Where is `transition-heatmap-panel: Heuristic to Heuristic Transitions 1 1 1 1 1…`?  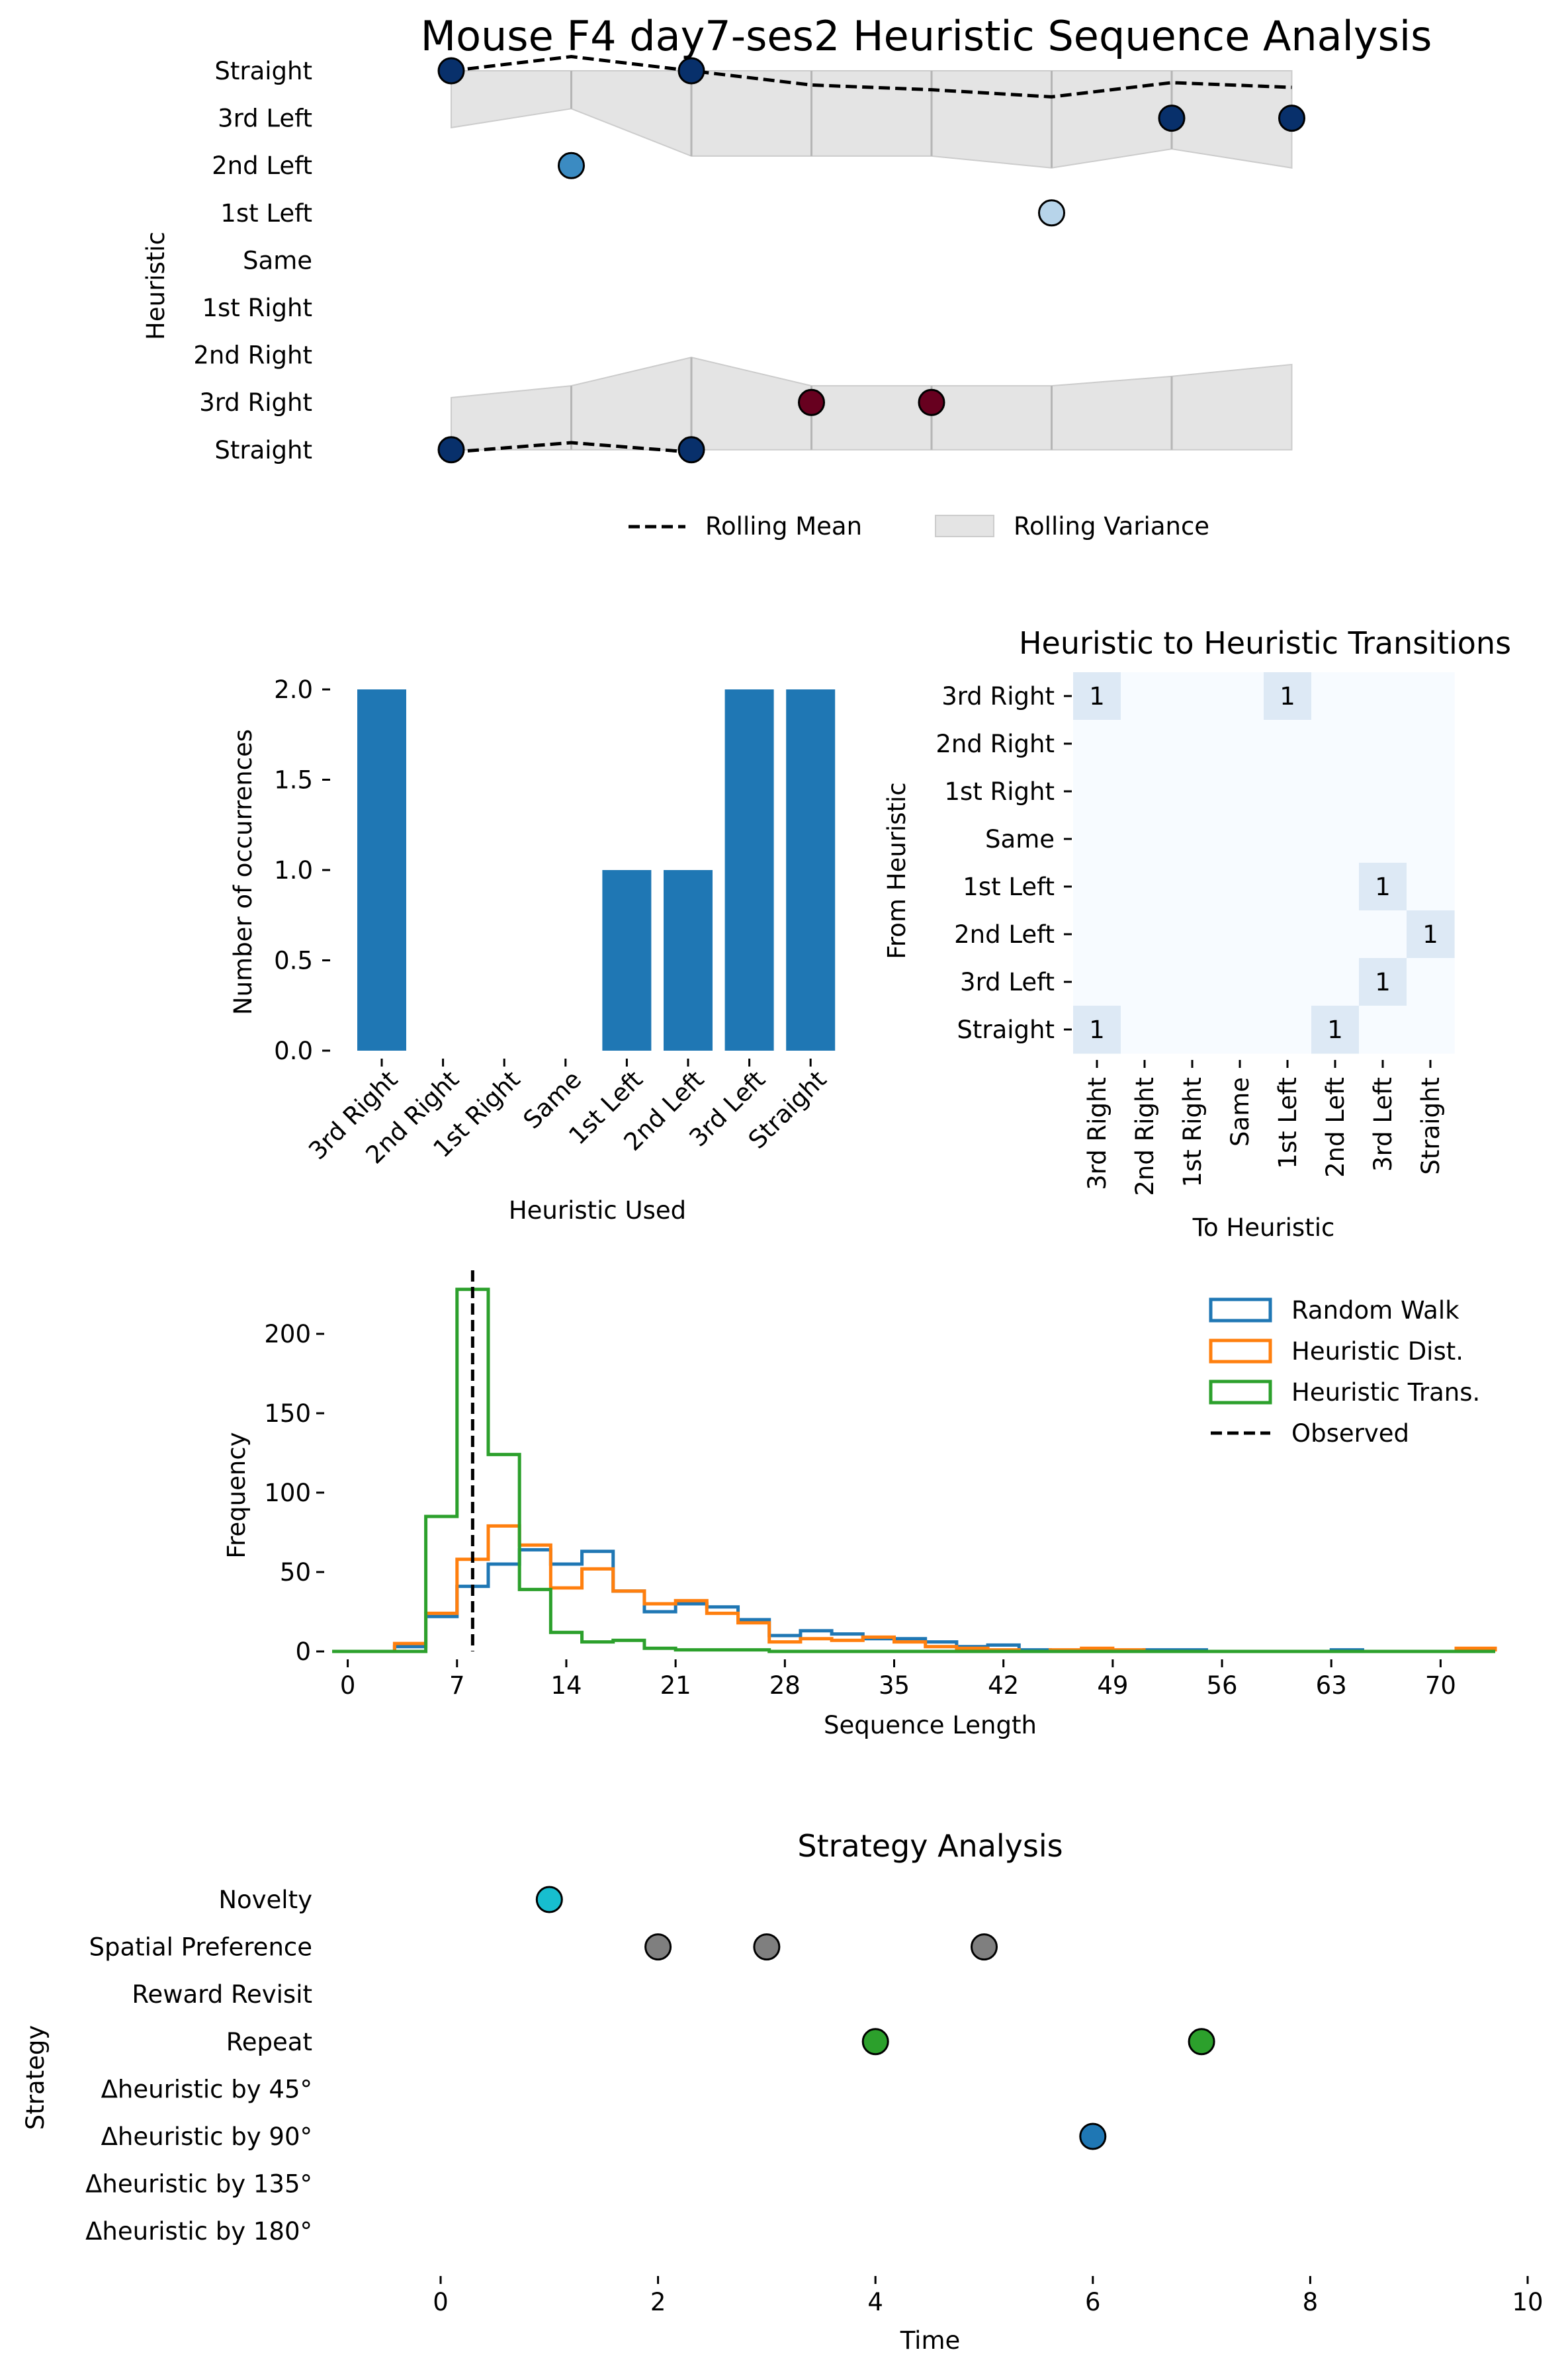
transition-heatmap-panel: Heuristic to Heuristic Transitions 1 1 1 1 1… is located at coordinates (1197, 934).